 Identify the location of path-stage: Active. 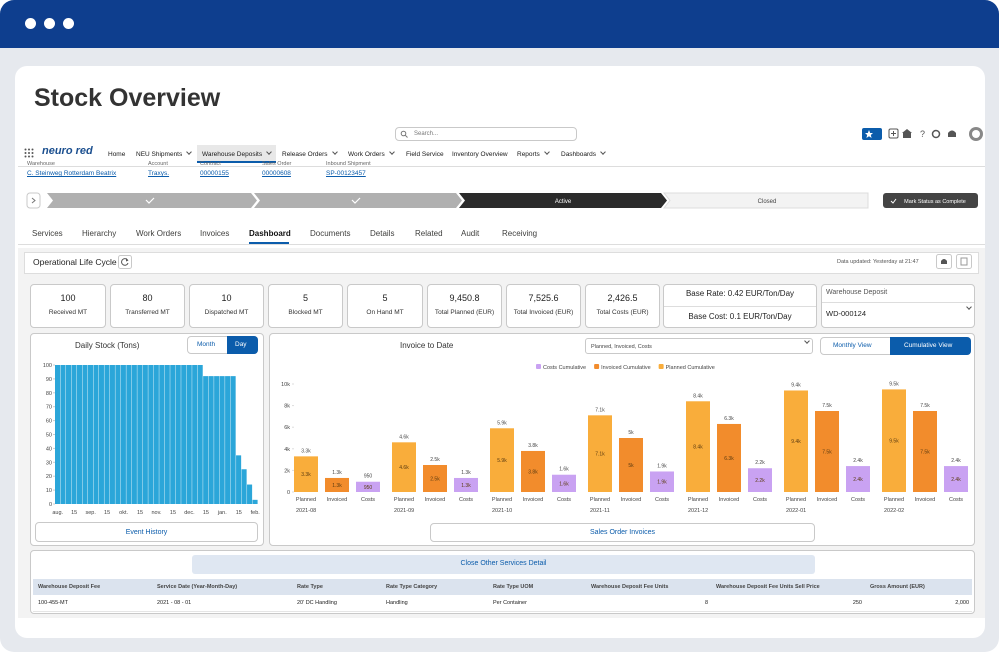
(563, 202).